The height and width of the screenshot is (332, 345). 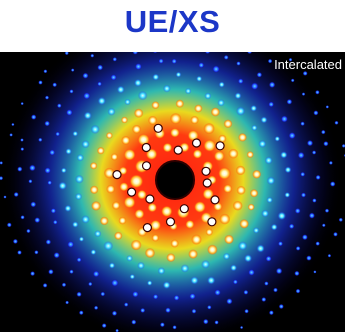 What do you see at coordinates (308, 64) in the screenshot?
I see `sample-label: Intercalated` at bounding box center [308, 64].